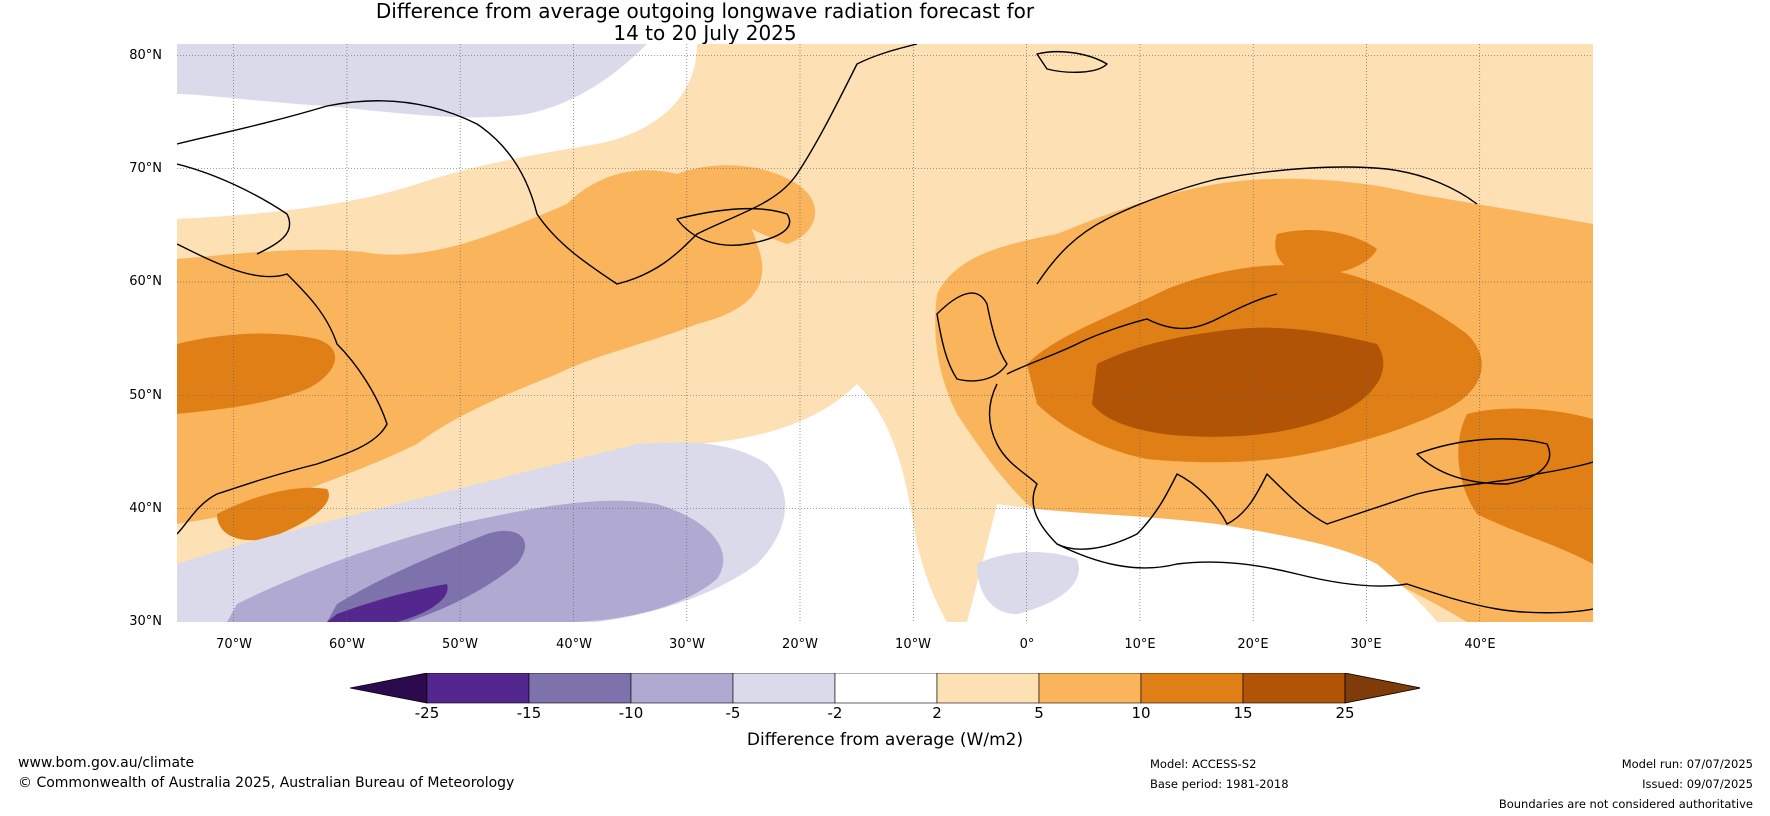  I want to click on anomaly-neg-15-25-atlantic, so click(387, 603).